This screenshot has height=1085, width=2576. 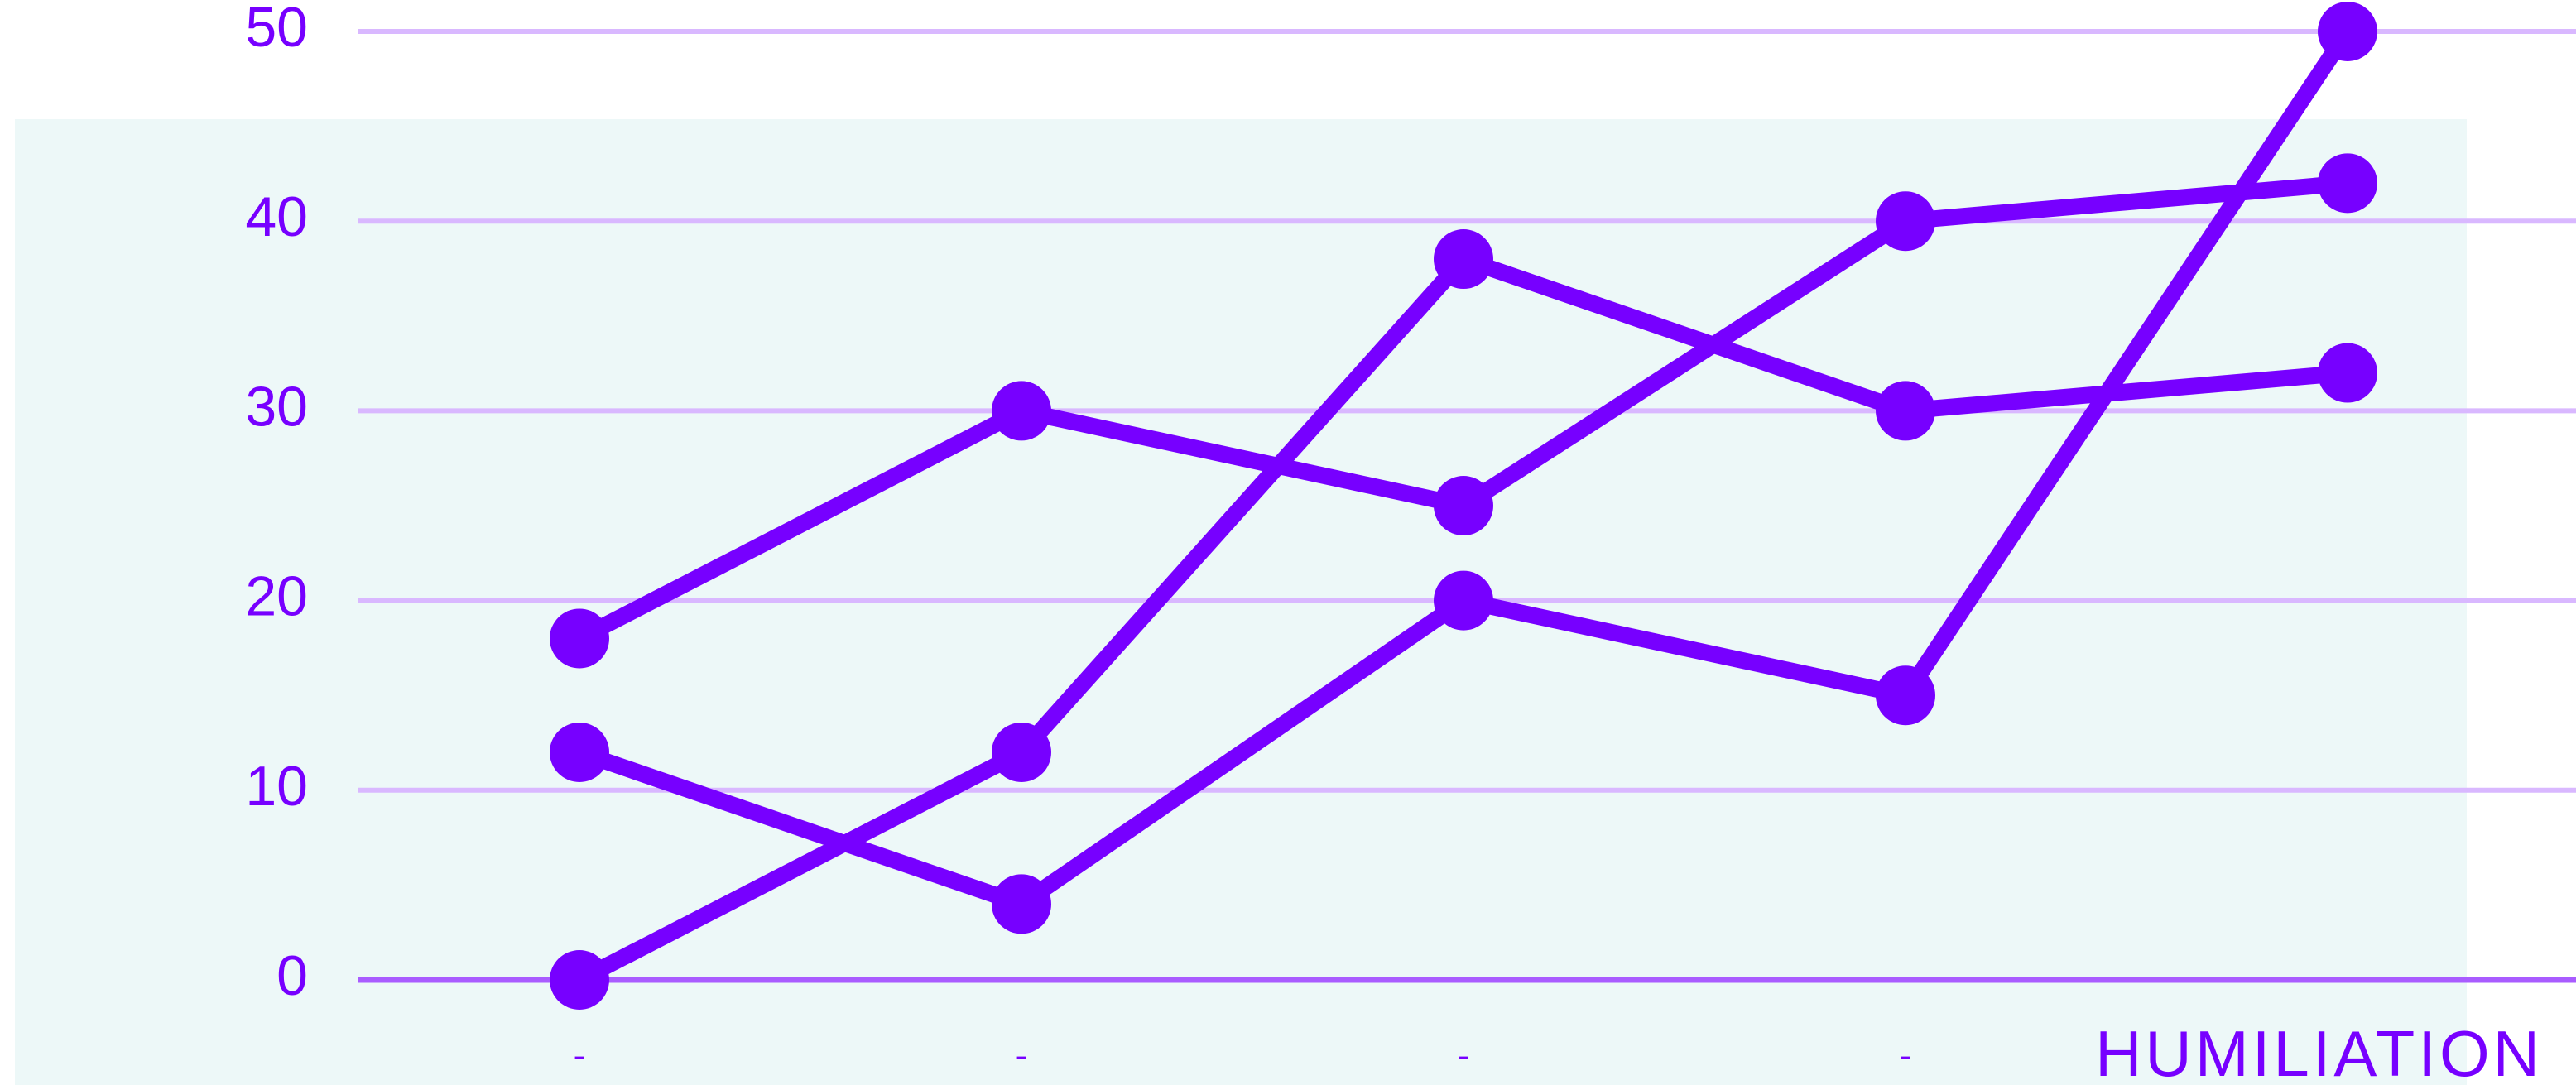 I want to click on y-tick-label: 20, so click(x=276, y=596).